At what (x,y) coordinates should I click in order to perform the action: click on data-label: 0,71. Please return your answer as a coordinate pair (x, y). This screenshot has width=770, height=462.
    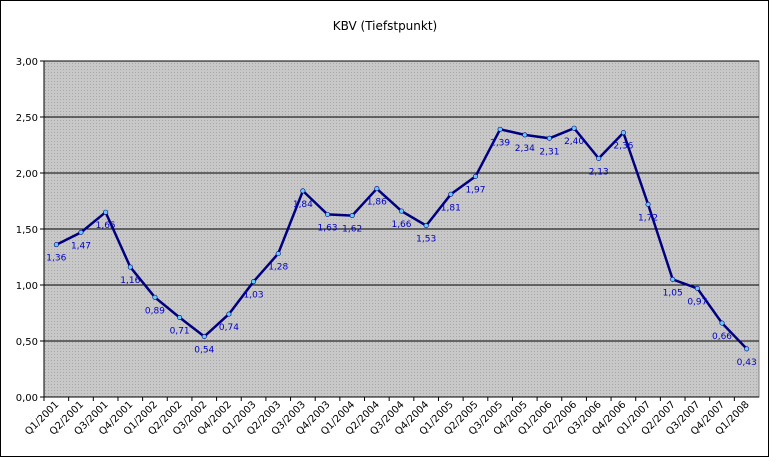
    Looking at the image, I should click on (180, 331).